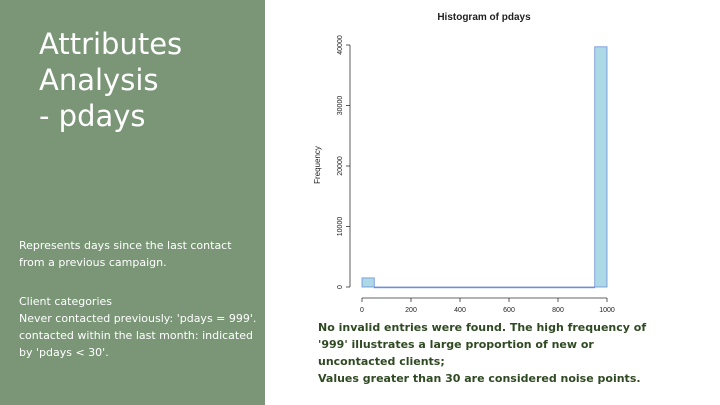  Describe the element at coordinates (607, 310) in the screenshot. I see `x-tick-label: 1000` at that location.